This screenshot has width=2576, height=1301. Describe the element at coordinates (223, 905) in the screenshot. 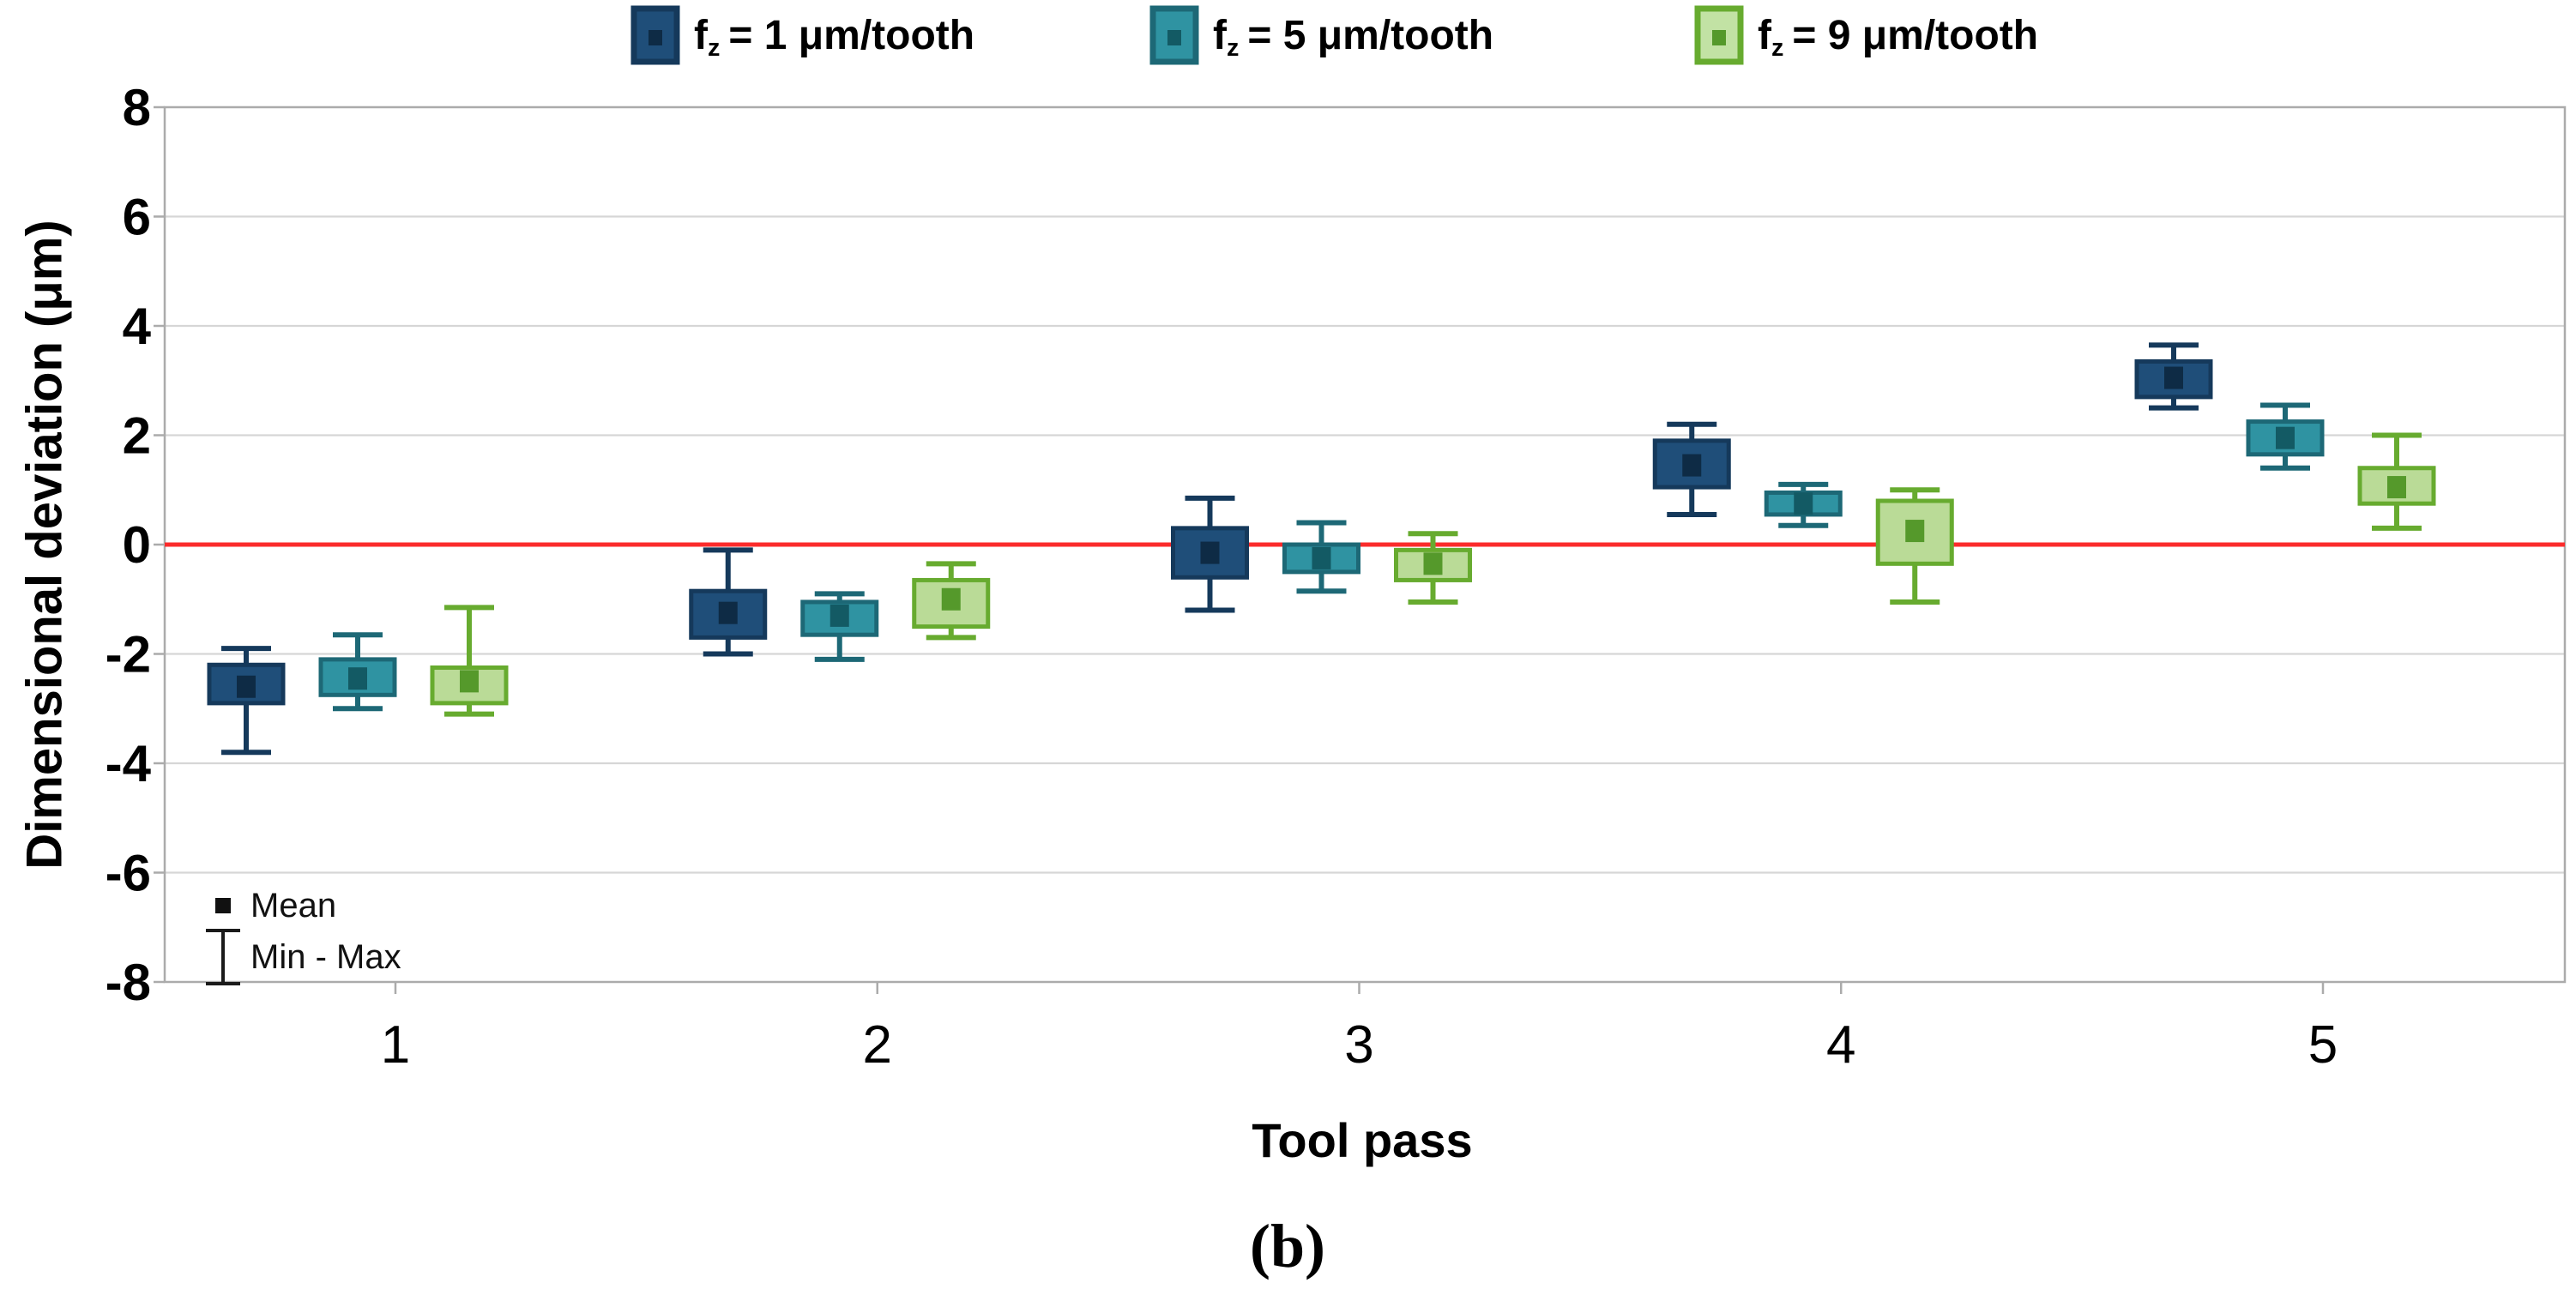

I see `mean-marker-icon` at that location.